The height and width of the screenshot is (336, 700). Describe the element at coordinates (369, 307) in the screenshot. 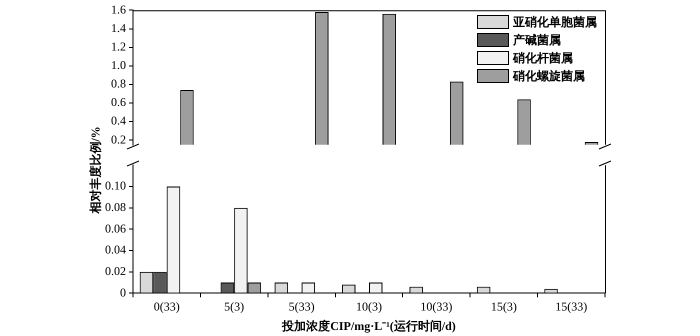

I see `x-tick-label: 10(3)` at that location.